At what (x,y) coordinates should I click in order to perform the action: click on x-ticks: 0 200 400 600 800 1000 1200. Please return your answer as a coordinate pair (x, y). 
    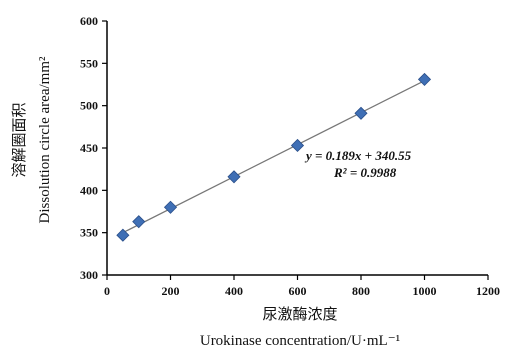
    Looking at the image, I should click on (302, 286).